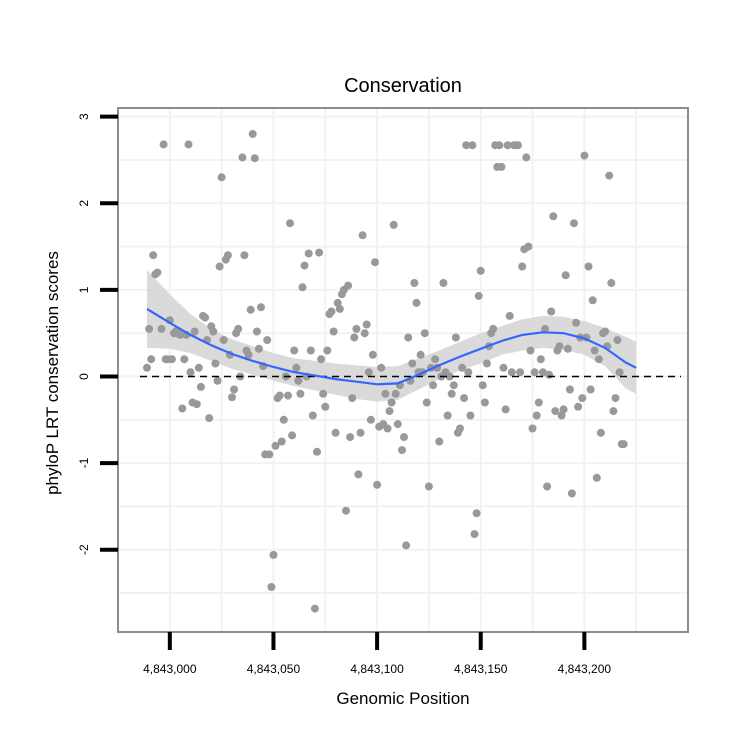 The image size is (750, 750). Describe the element at coordinates (84, 203) in the screenshot. I see `y-tick-label: 2` at that location.